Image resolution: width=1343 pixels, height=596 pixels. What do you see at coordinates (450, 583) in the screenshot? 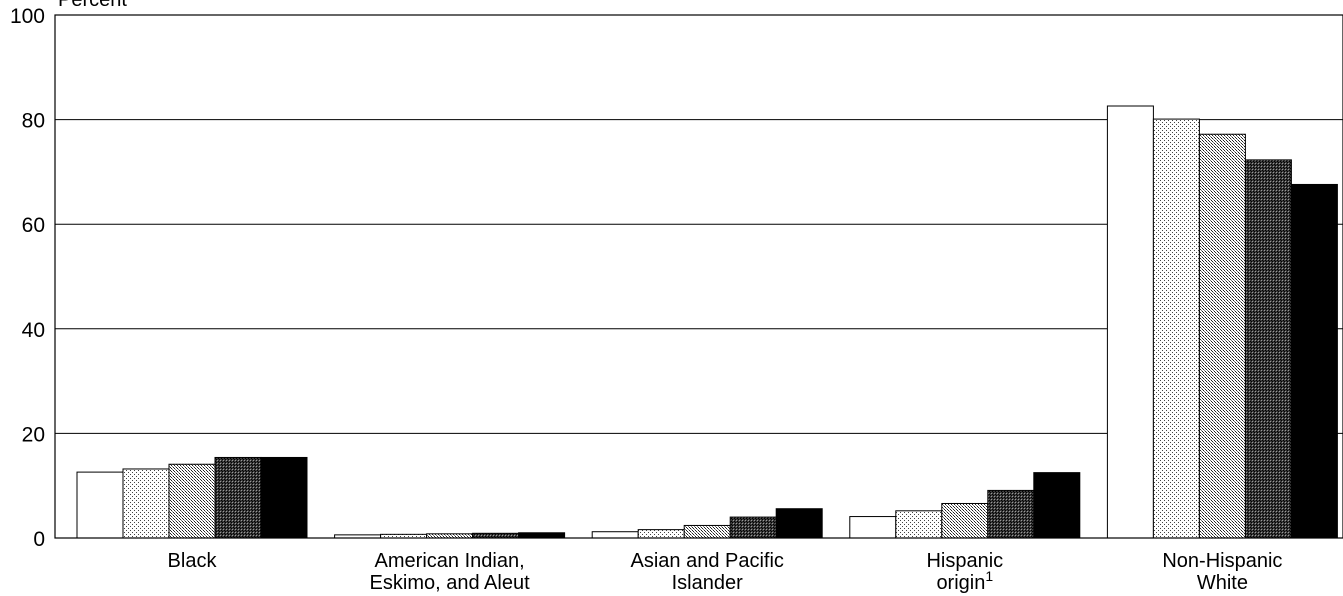
I see `category-label: Eskimo, and Aleut` at bounding box center [450, 583].